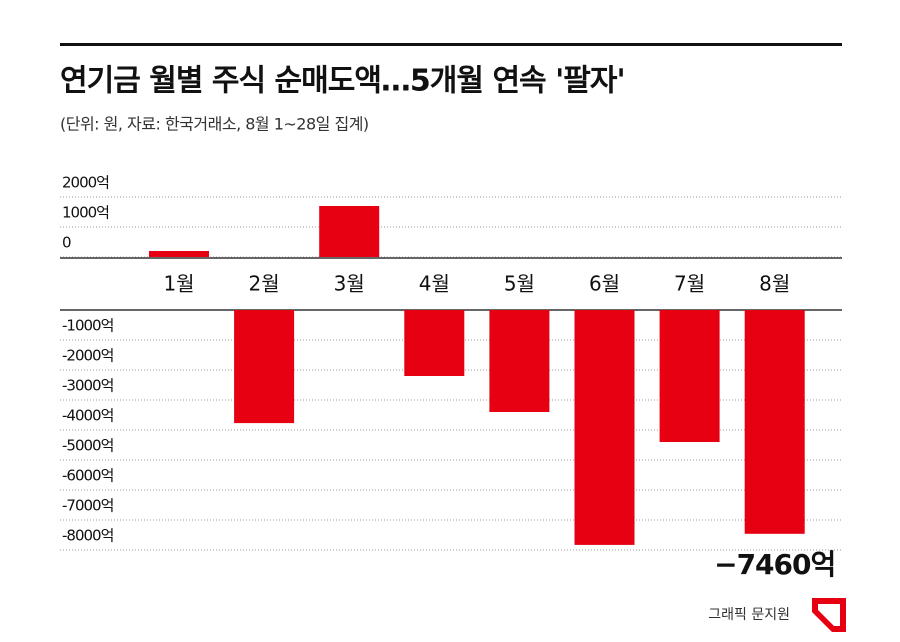  What do you see at coordinates (342, 81) in the screenshot?
I see `chart-title: 연기금 월별 주식 순매도액…5개월 연속 '팔자'` at bounding box center [342, 81].